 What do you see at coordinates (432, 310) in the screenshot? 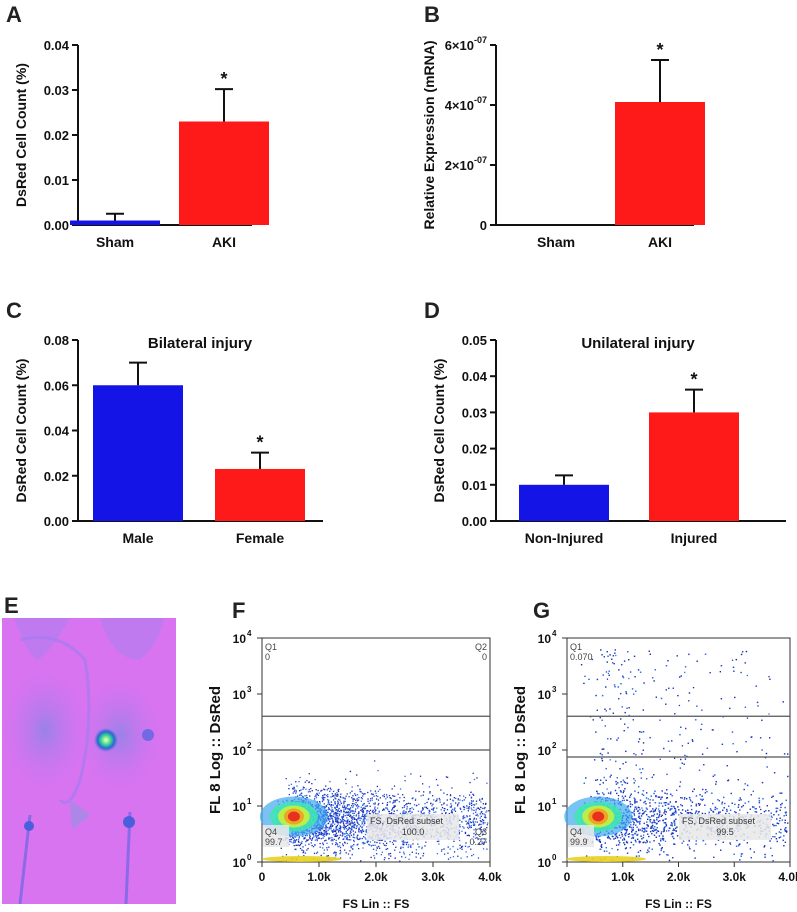
I see `panel-label-d: D` at bounding box center [432, 310].